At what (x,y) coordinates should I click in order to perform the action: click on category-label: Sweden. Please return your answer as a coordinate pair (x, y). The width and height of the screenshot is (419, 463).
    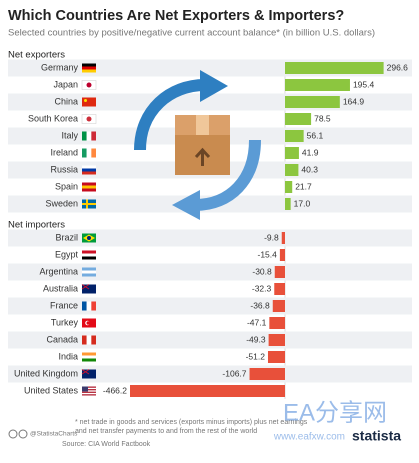
    Looking at the image, I should click on (61, 203).